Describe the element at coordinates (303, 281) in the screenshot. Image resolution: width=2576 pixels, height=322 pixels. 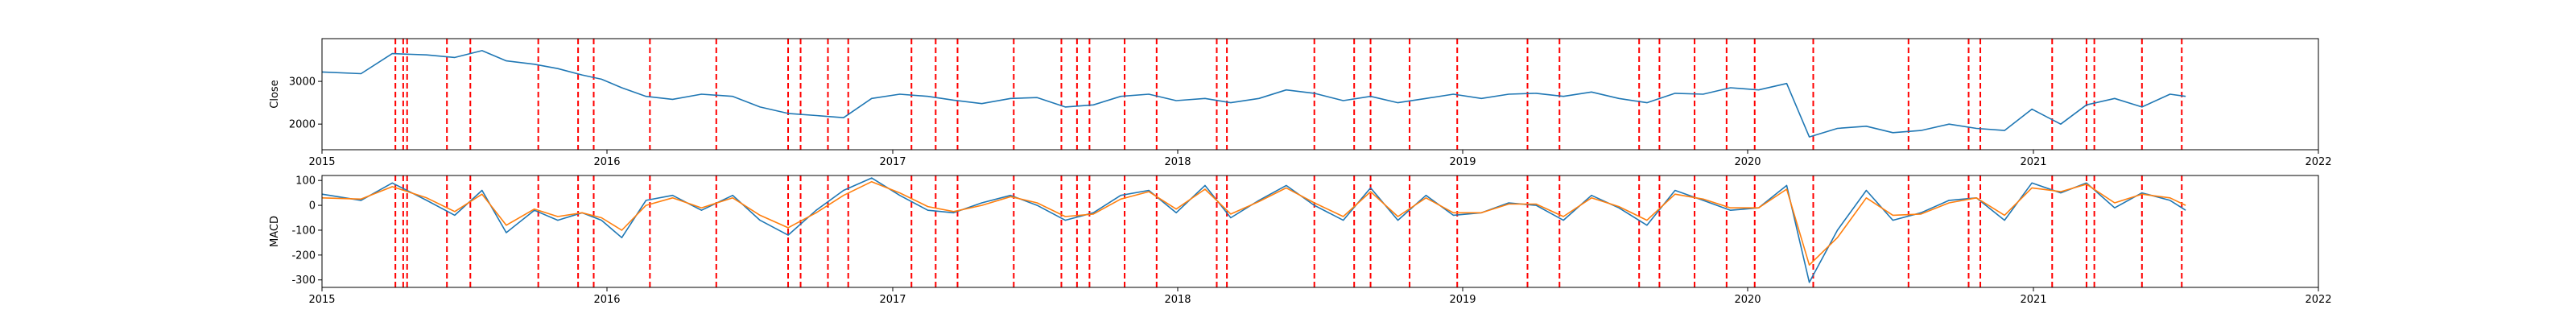
I see `y-tick-label: -300` at that location.